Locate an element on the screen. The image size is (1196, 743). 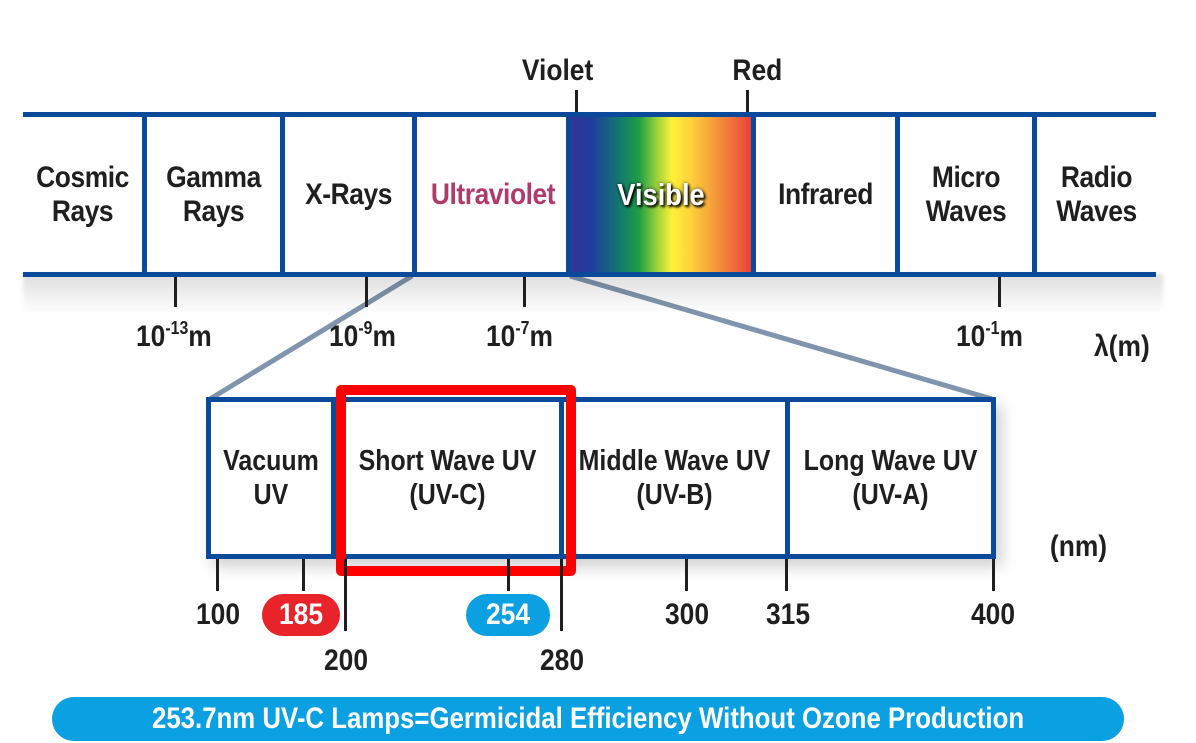
wavelength-label-1e-1: 10-1m is located at coordinates (989, 335).